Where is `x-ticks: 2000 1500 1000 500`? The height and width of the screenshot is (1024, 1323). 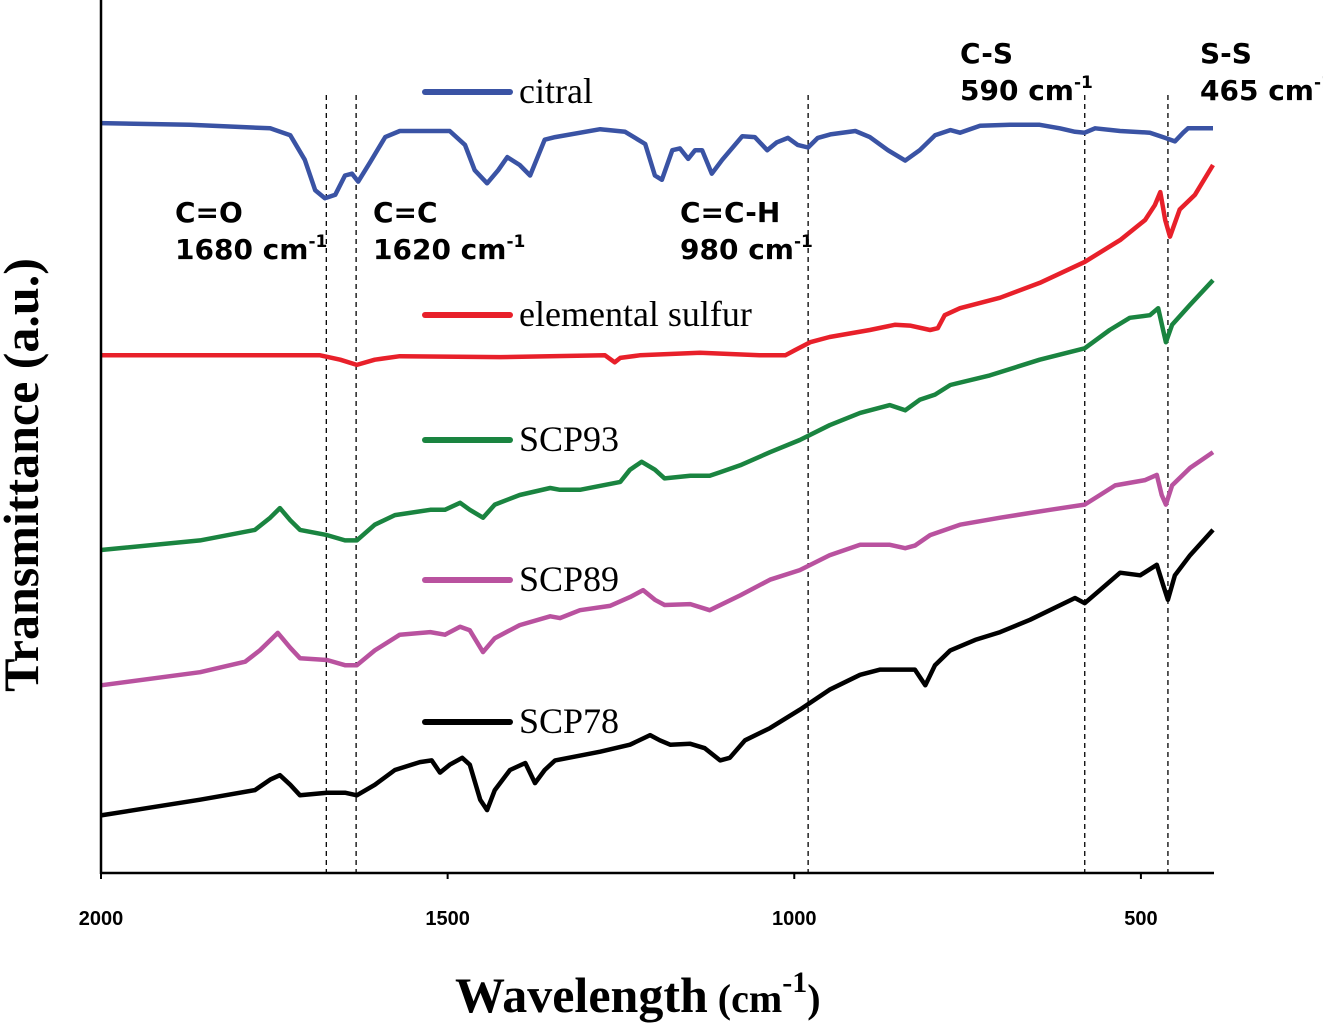 x-ticks: 2000 1500 1000 500 is located at coordinates (618, 901).